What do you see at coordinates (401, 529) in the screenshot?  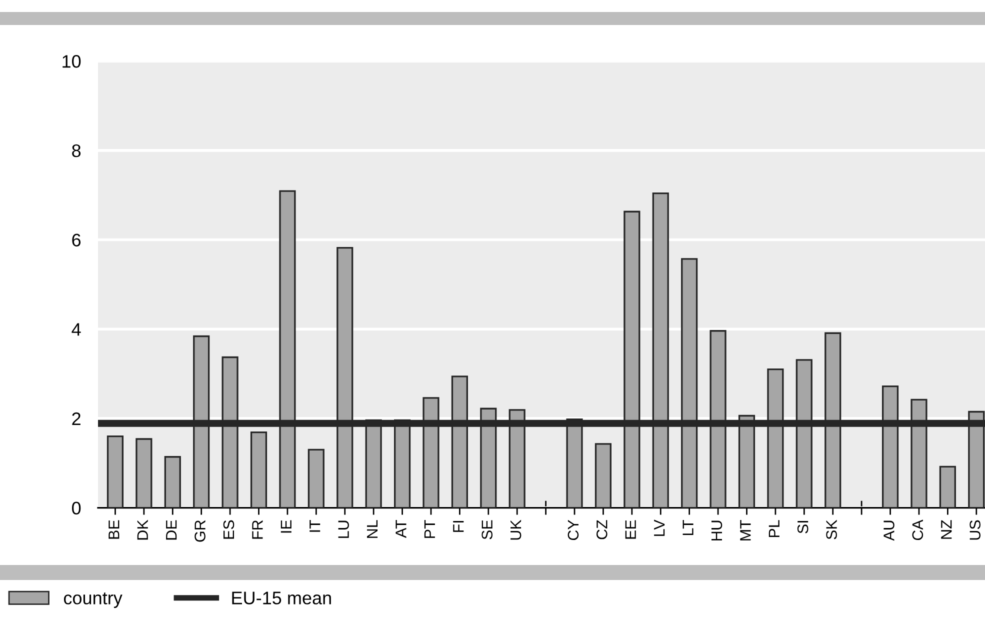 I see `x-tick-label: AT` at bounding box center [401, 529].